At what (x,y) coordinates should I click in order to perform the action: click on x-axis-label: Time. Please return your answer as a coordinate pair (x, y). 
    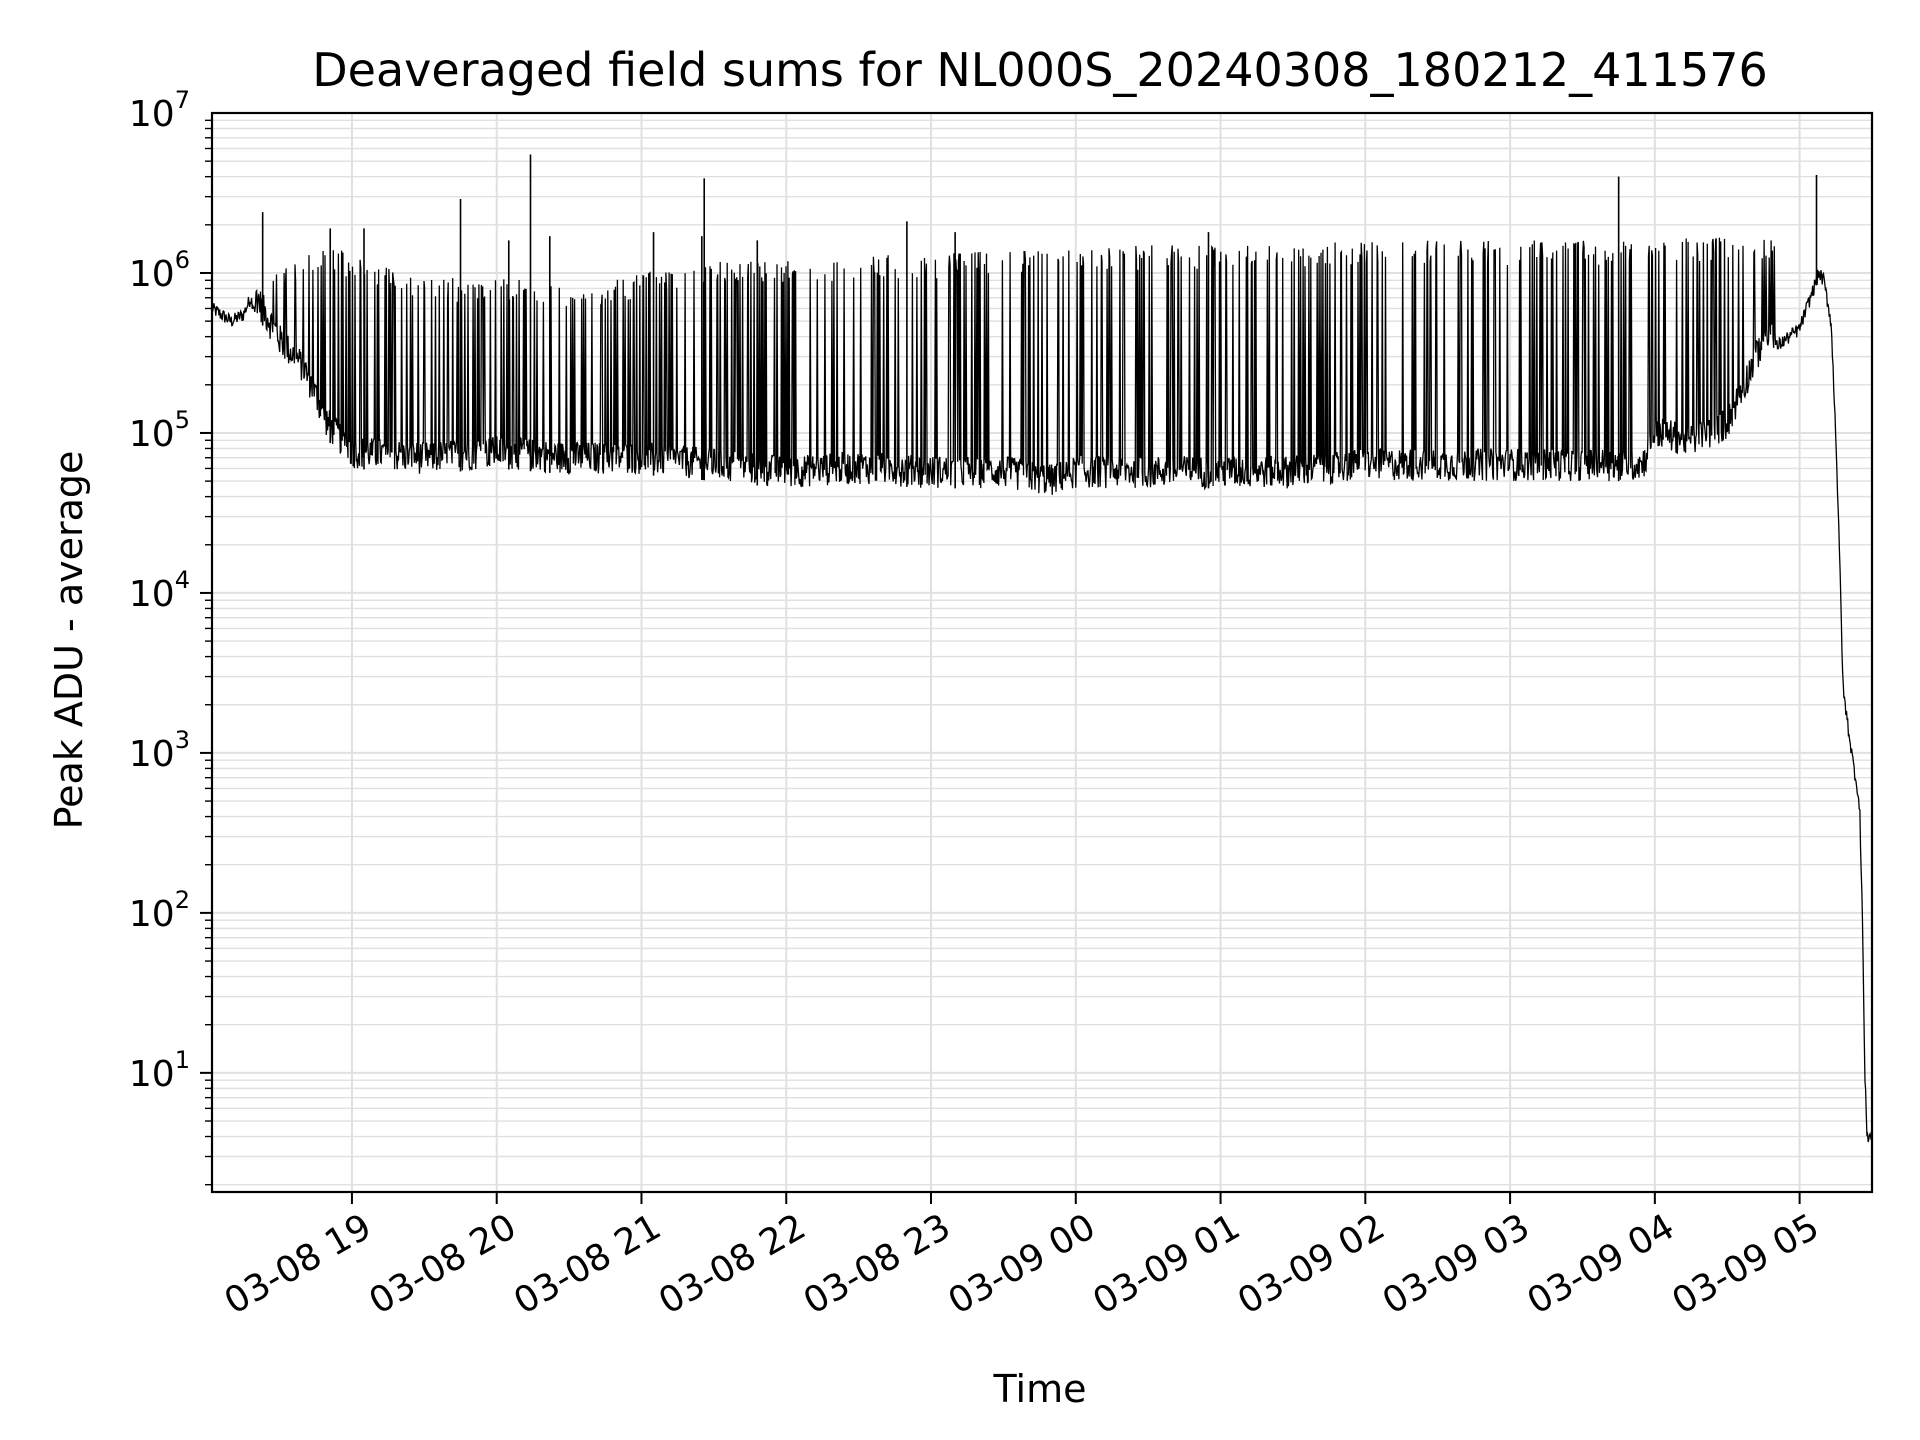
    Looking at the image, I should click on (1040, 1389).